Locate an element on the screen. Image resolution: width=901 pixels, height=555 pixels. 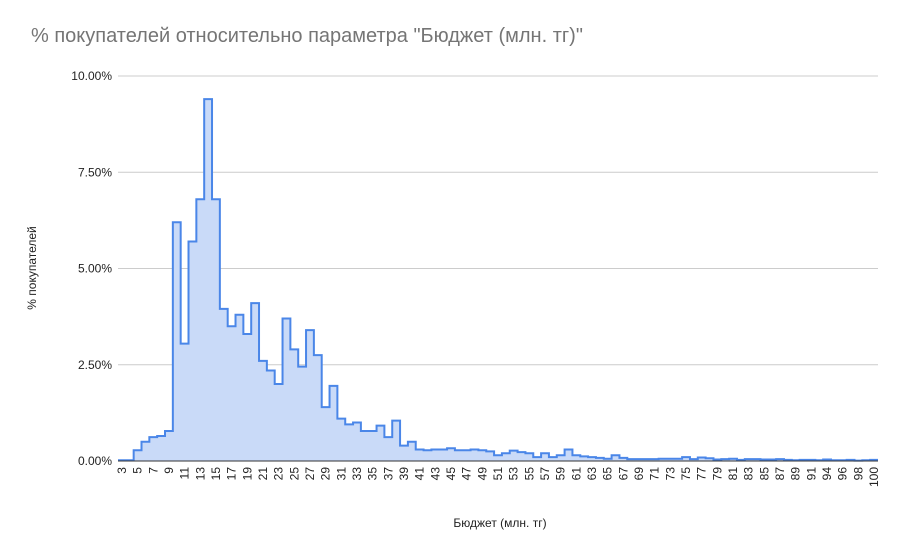
x-tick-label: 83 is located at coordinates (749, 474).